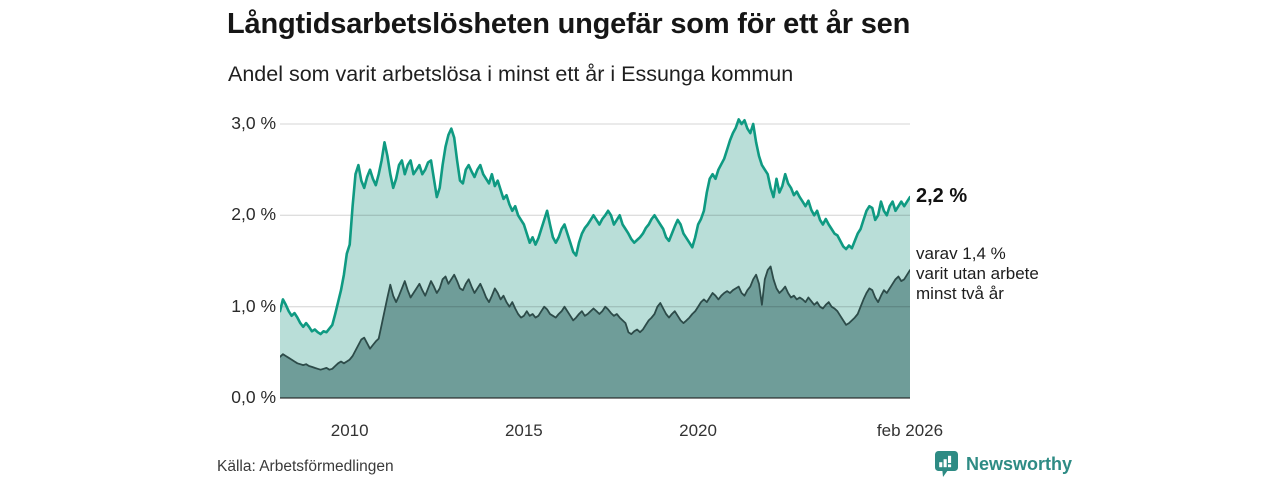 The height and width of the screenshot is (480, 1280). What do you see at coordinates (253, 305) in the screenshot?
I see `y-tick-label: 1,0 %` at bounding box center [253, 305].